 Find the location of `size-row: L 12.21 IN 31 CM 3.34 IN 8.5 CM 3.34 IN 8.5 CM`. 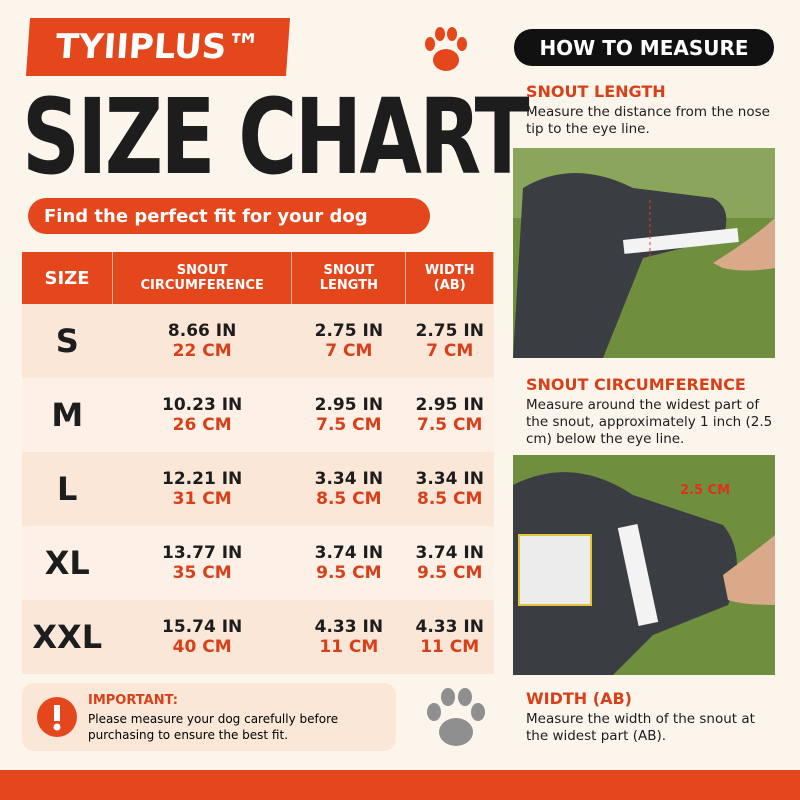

size-row: L 12.21 IN 31 CM 3.34 IN 8.5 CM 3.34 IN 8.5 CM is located at coordinates (258, 489).